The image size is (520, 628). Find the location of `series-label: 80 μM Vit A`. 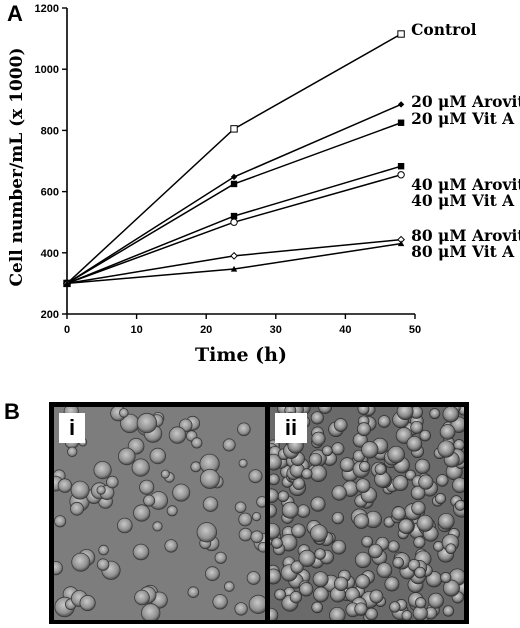

series-label: 80 μM Vit A is located at coordinates (463, 251).